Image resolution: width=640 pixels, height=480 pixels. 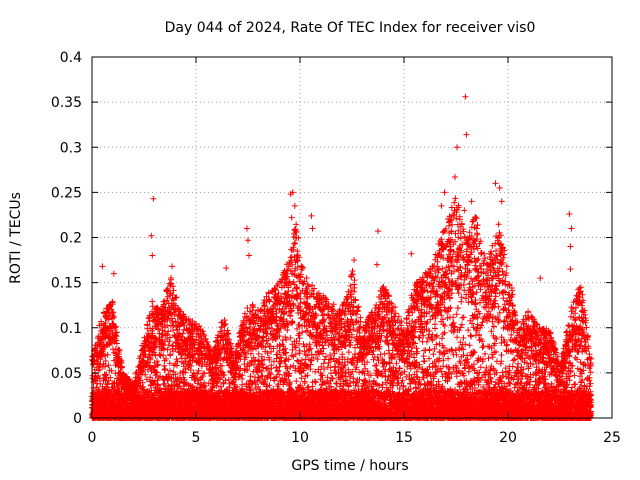 I want to click on y-tick-label: 0.05, so click(x=66, y=374).